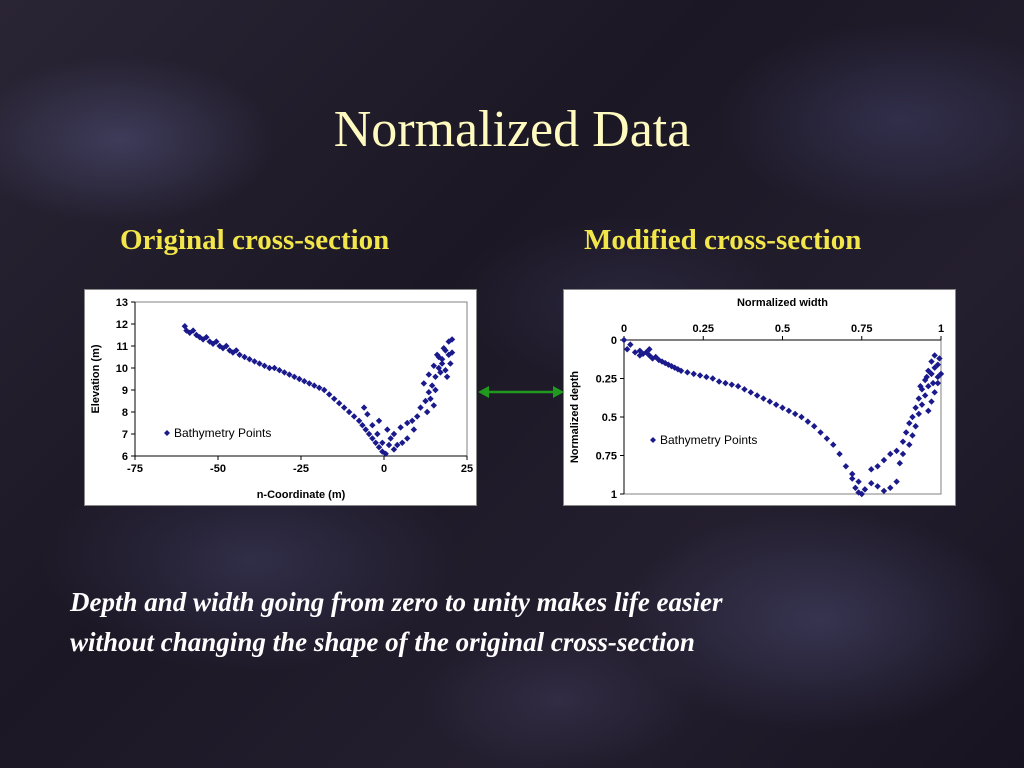 This screenshot has width=1024, height=768. I want to click on y-tick-label: 7, so click(125, 435).